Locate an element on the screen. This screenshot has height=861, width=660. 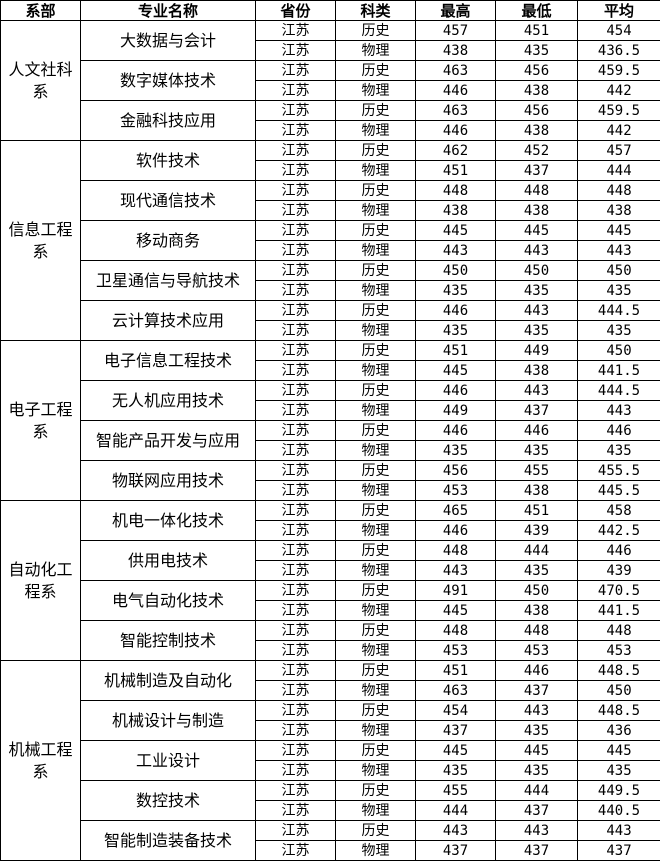
max-score-cell: 491 is located at coordinates (455, 590).